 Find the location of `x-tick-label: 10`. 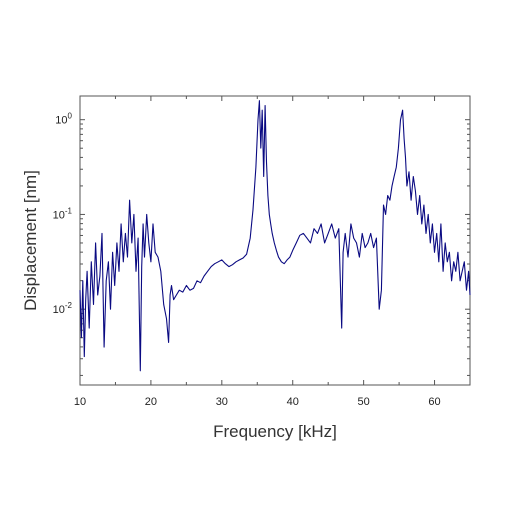

x-tick-label: 10 is located at coordinates (80, 402).